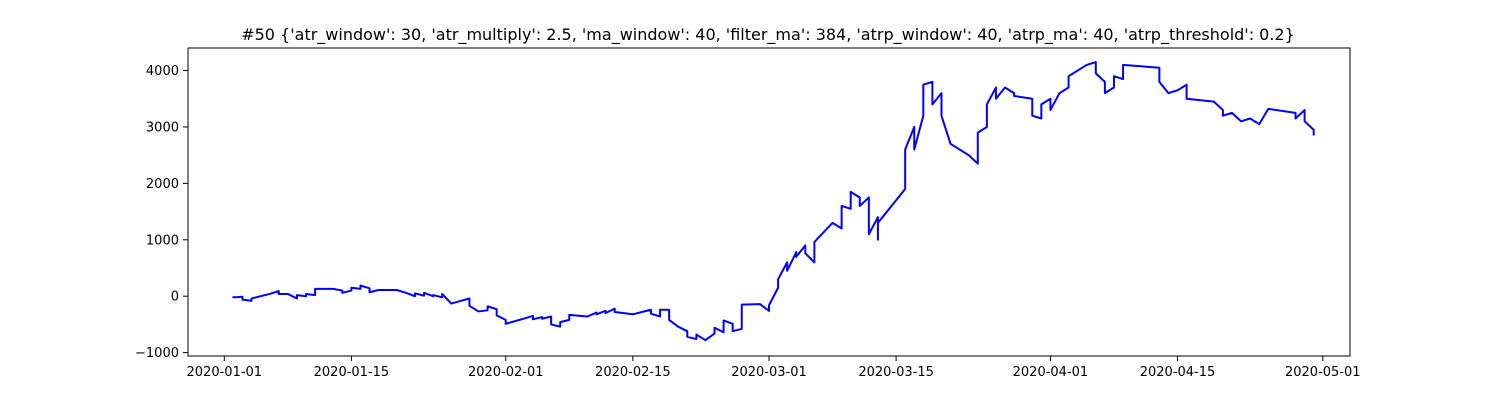  What do you see at coordinates (1323, 372) in the screenshot?
I see `x-tick-label: 2020-05-01` at bounding box center [1323, 372].